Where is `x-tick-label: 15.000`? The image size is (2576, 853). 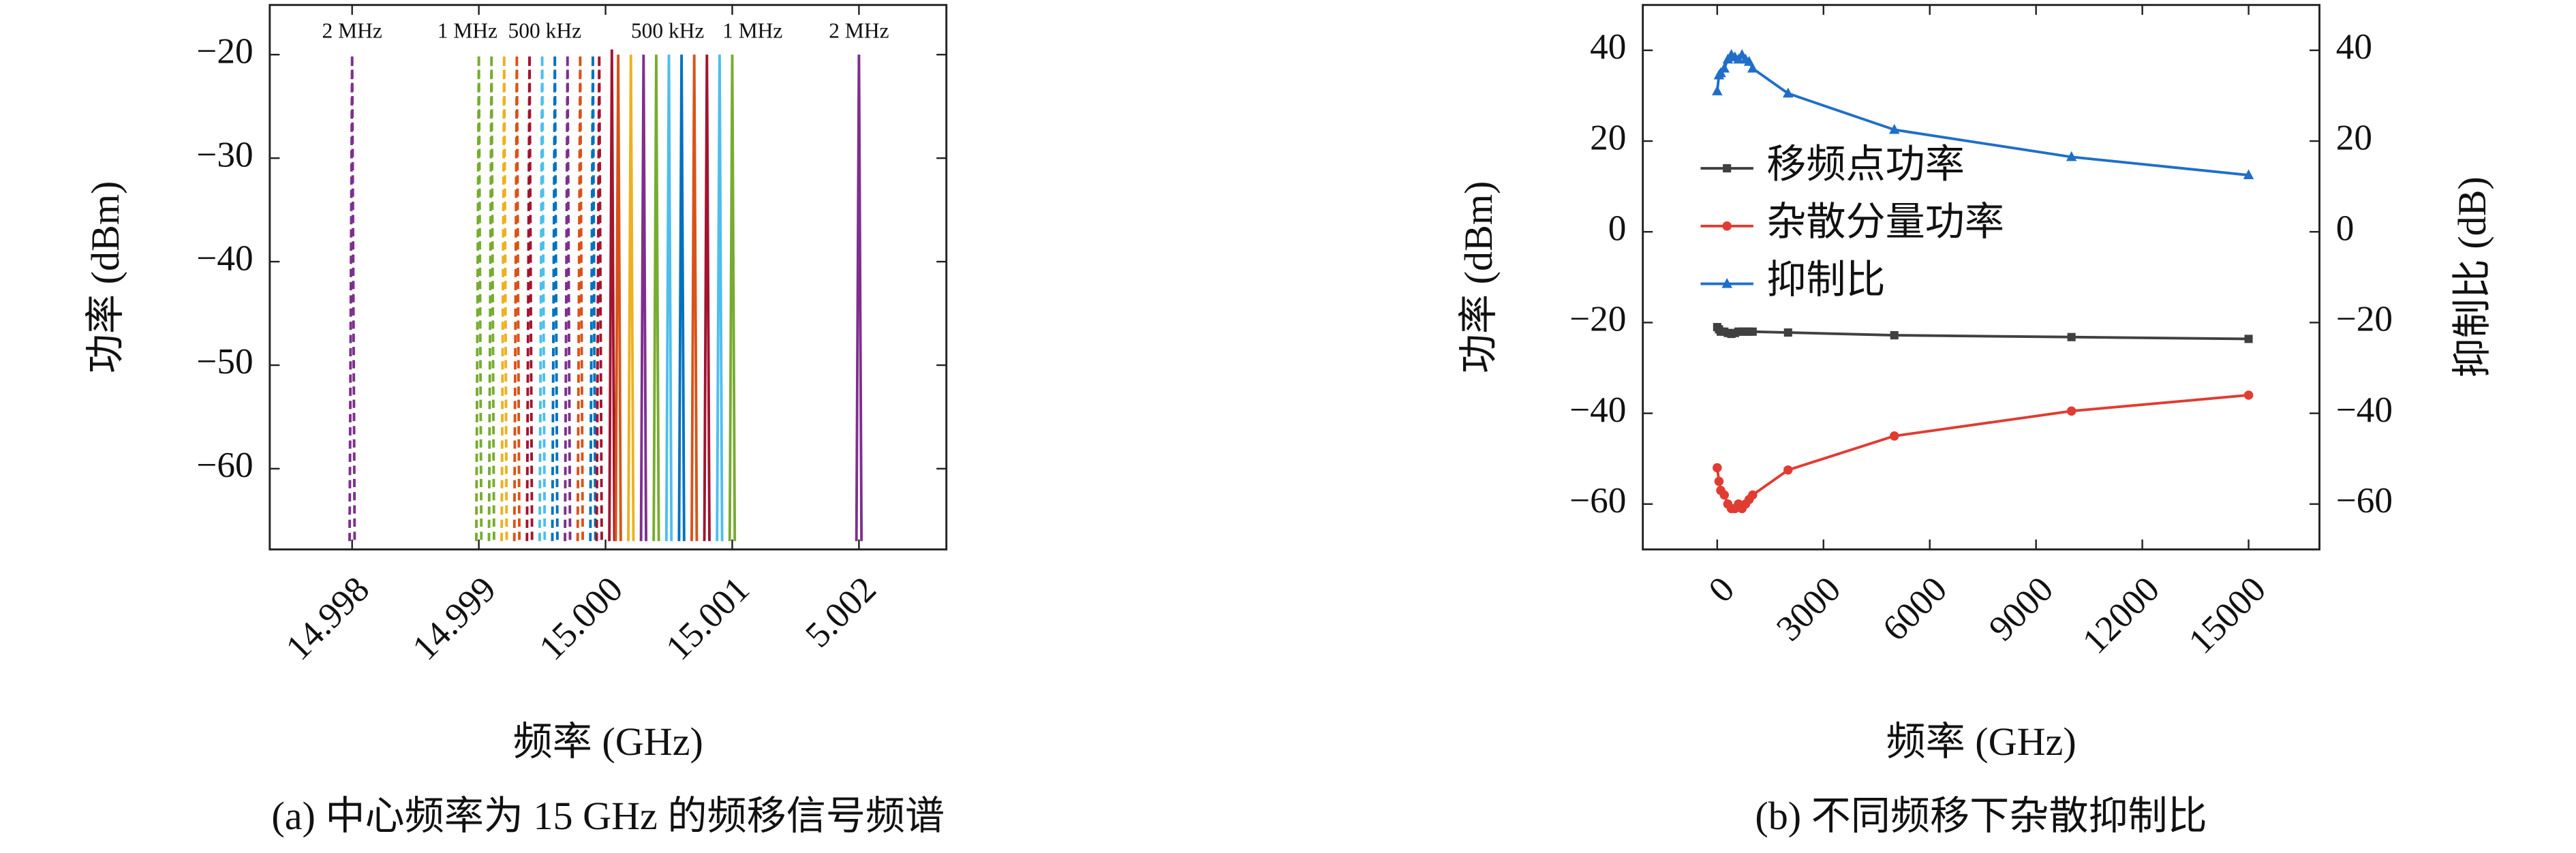
x-tick-label: 15.000 is located at coordinates (581, 619).